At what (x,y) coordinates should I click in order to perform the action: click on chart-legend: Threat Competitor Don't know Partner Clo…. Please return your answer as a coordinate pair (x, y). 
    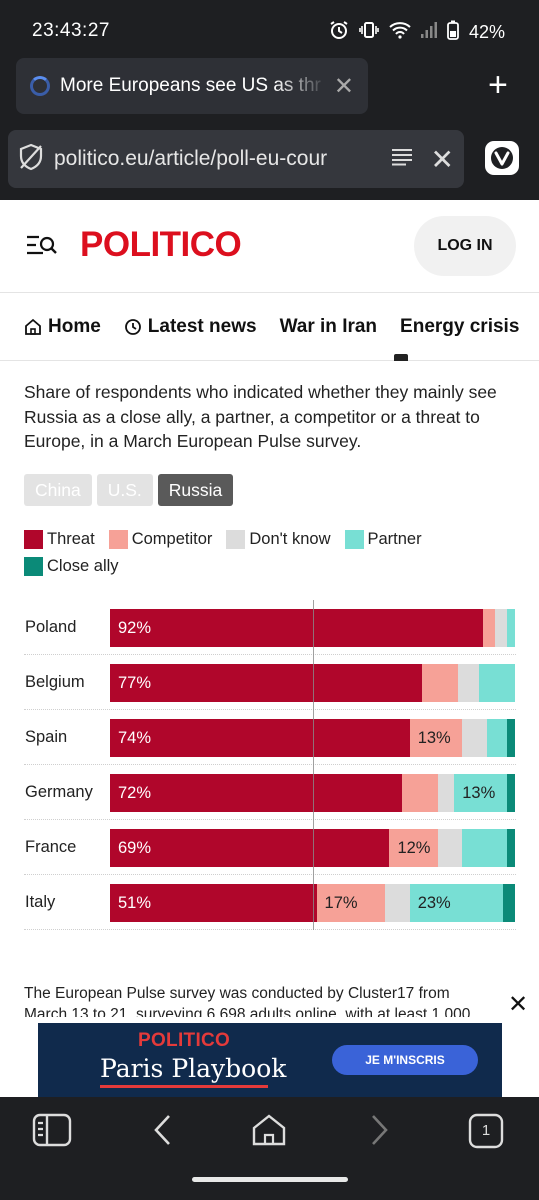
    Looking at the image, I should click on (269, 553).